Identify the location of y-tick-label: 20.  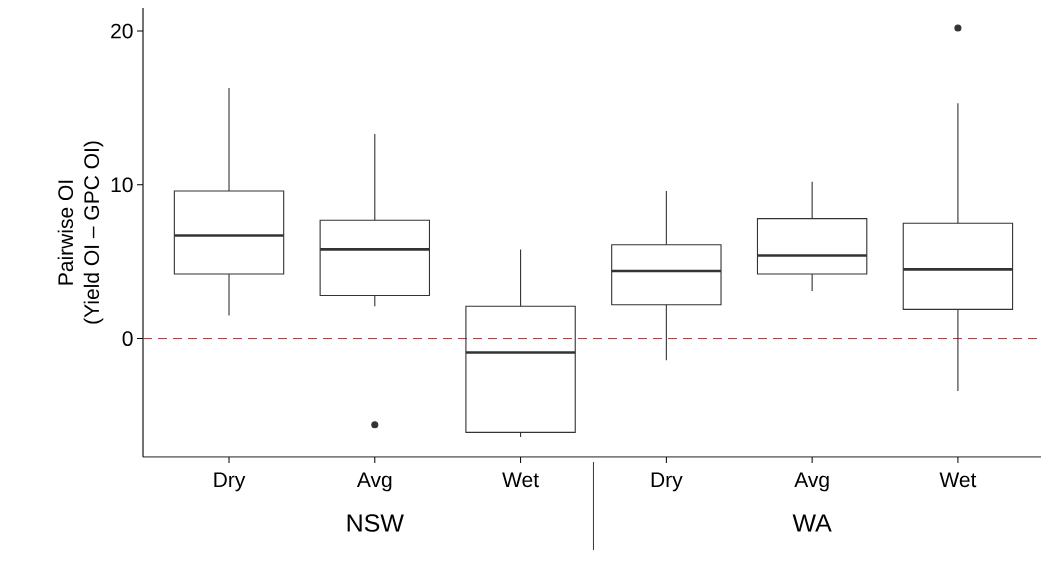
(122, 31).